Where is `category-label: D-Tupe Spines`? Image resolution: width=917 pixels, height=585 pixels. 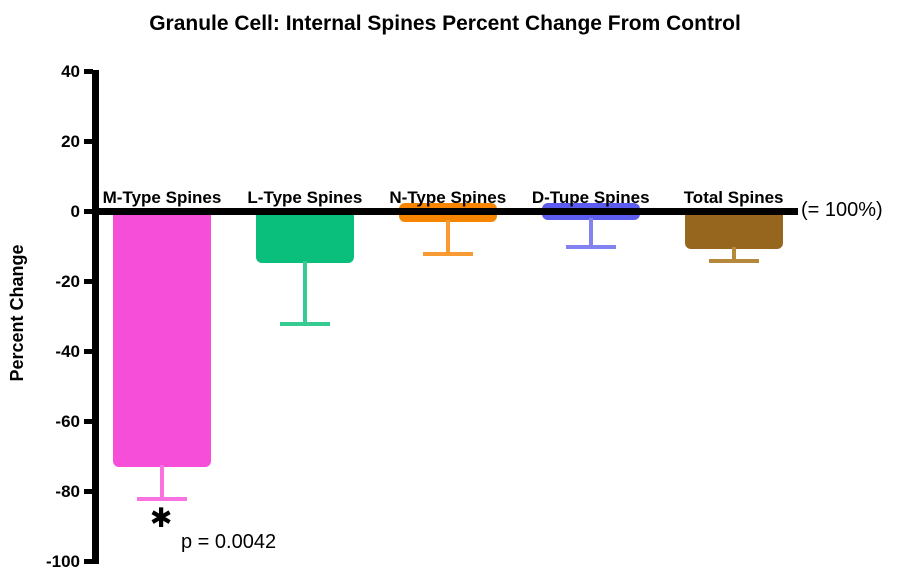 category-label: D-Tupe Spines is located at coordinates (590, 197).